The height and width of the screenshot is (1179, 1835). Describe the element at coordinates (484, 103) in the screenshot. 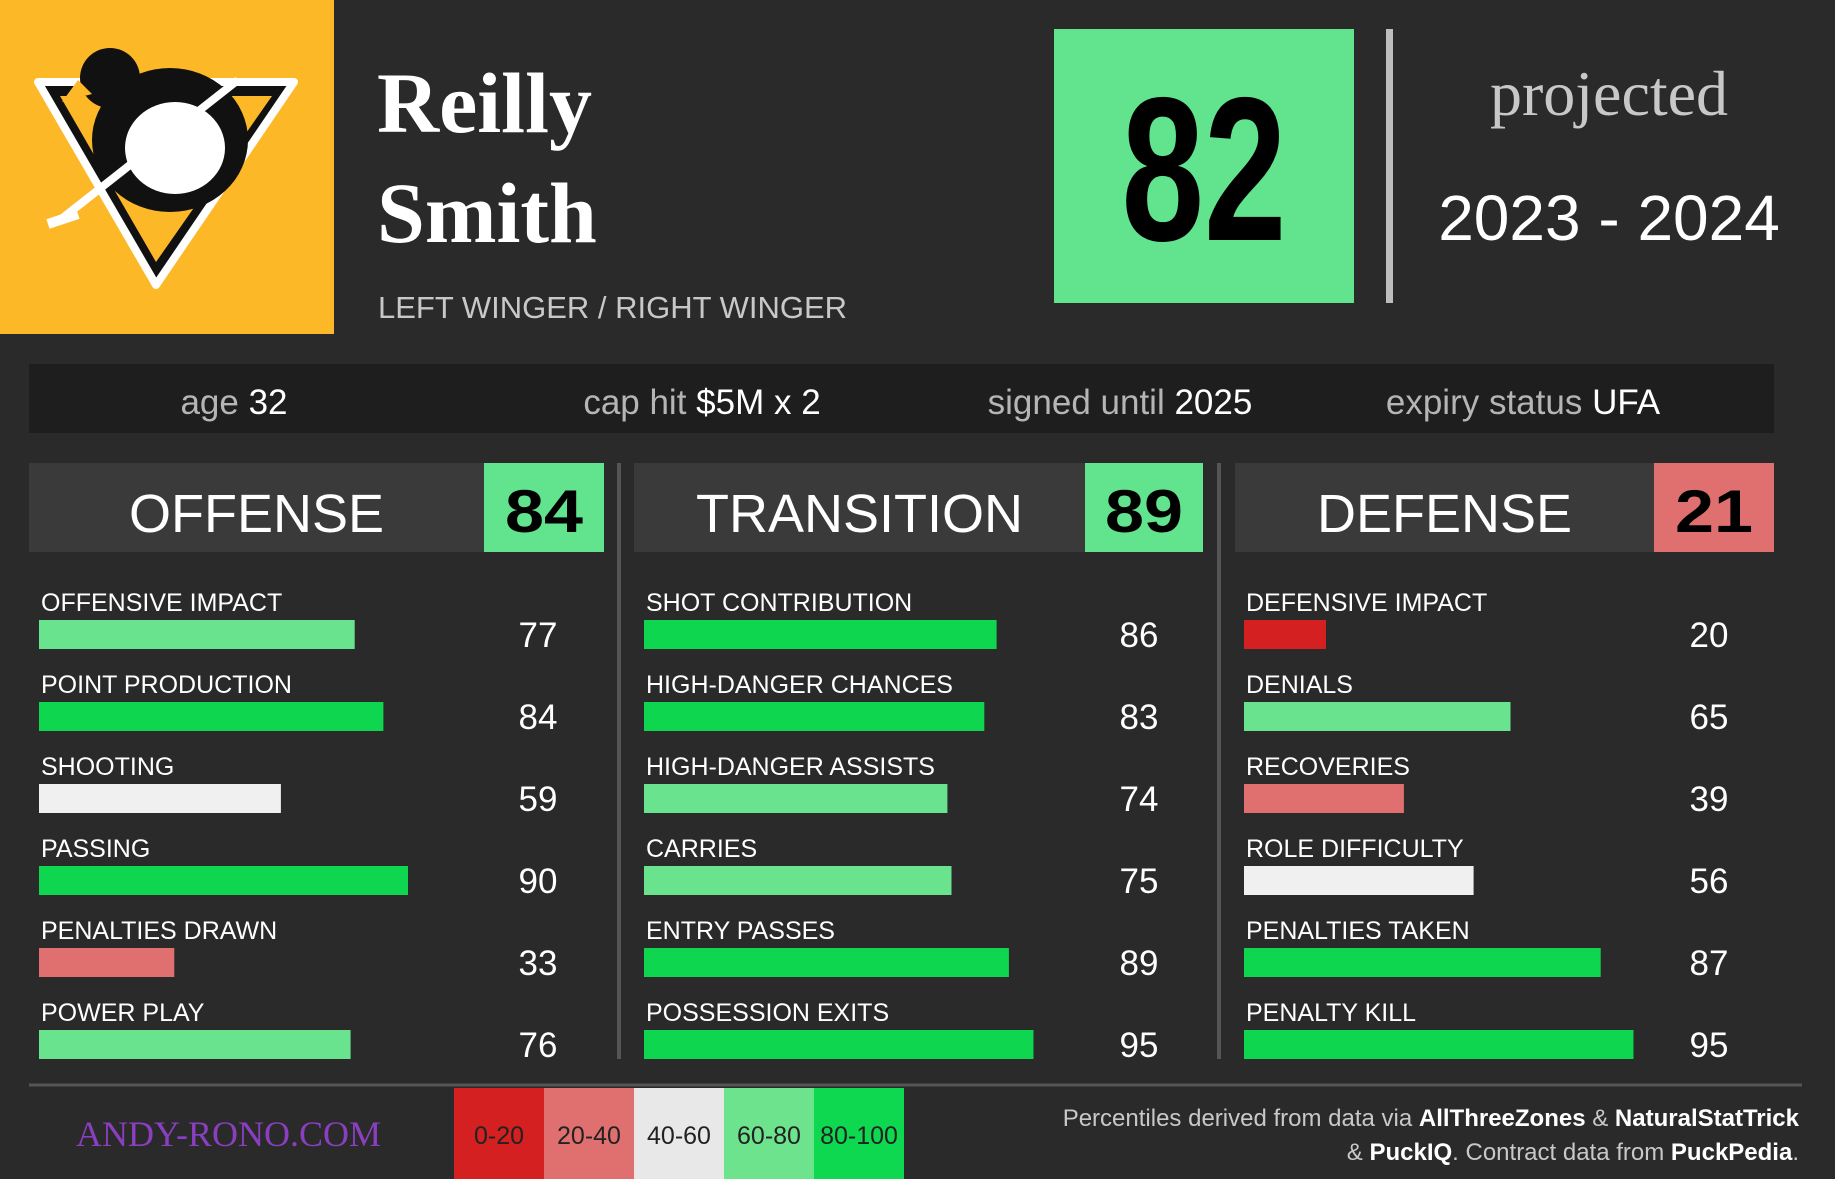

I see `first-name: Reilly` at that location.